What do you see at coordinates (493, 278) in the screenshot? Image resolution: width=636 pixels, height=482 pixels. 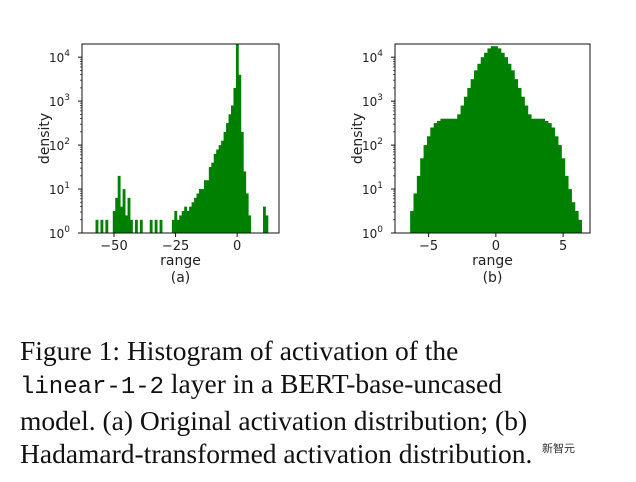 I see `panel-sublabel: (b)` at bounding box center [493, 278].